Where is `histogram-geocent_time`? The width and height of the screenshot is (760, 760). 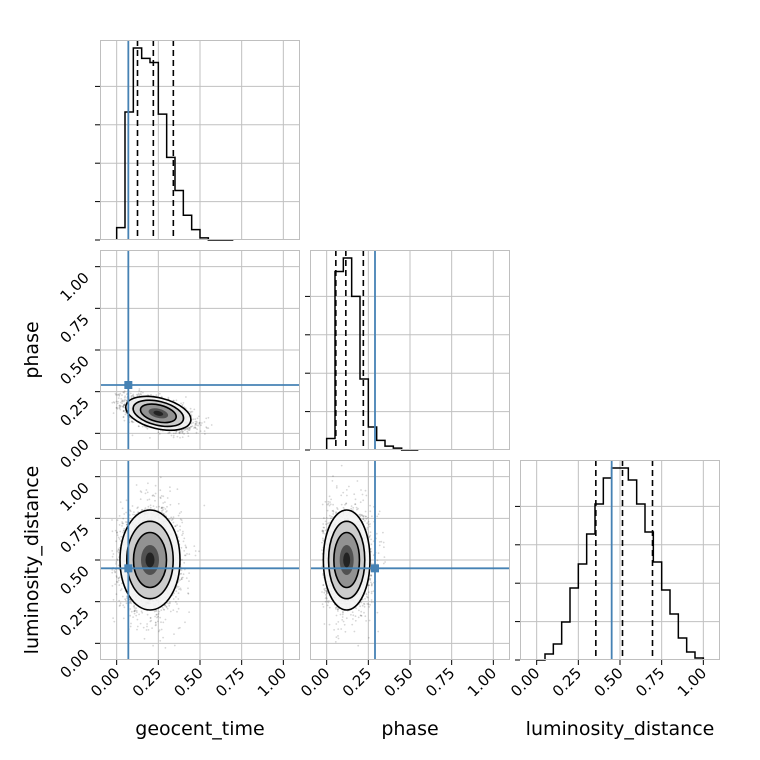 histogram-geocent_time is located at coordinates (174, 144).